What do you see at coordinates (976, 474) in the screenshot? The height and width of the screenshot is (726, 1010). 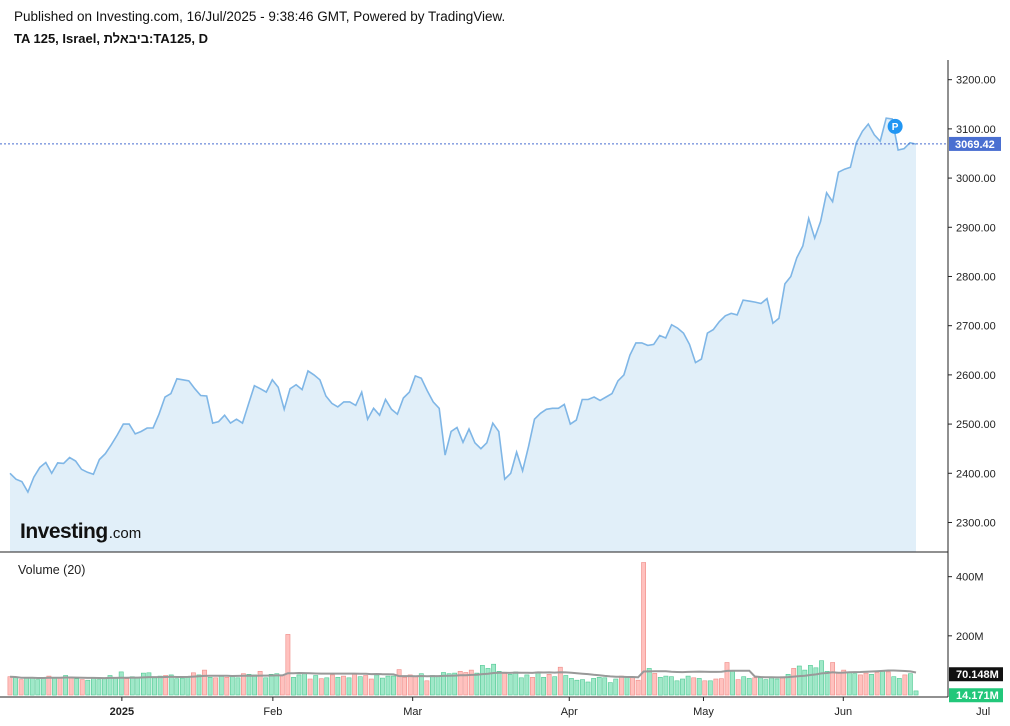 I see `price-tick-label: 2400.00` at bounding box center [976, 474].